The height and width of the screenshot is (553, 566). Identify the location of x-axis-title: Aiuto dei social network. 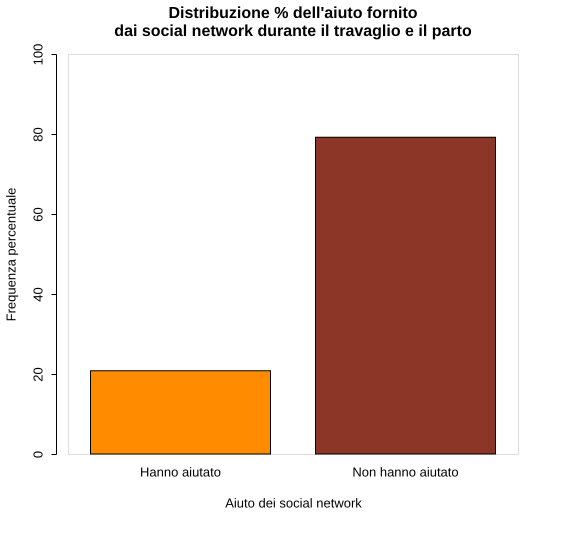
(293, 503).